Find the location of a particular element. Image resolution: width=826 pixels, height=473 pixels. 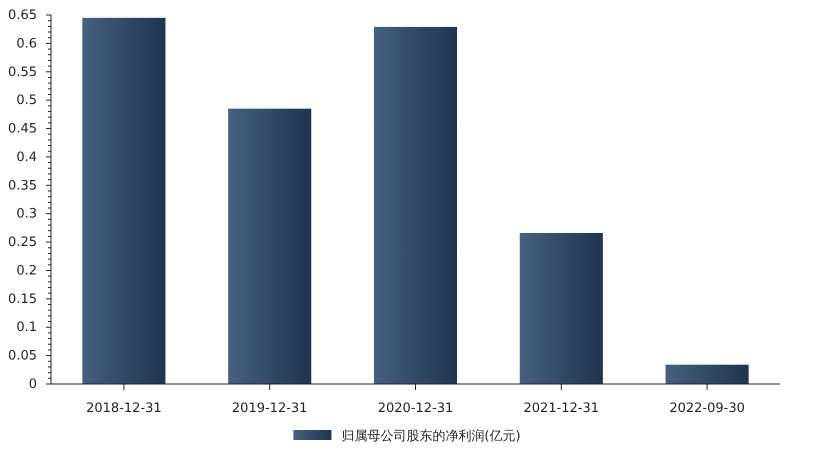

x-tick-label: 2019-12-31 is located at coordinates (270, 408).